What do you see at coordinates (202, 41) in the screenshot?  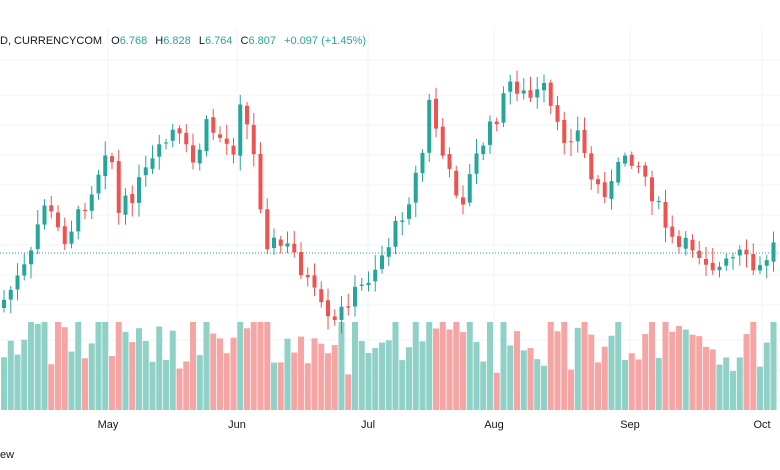 I see `low-label: L` at bounding box center [202, 41].